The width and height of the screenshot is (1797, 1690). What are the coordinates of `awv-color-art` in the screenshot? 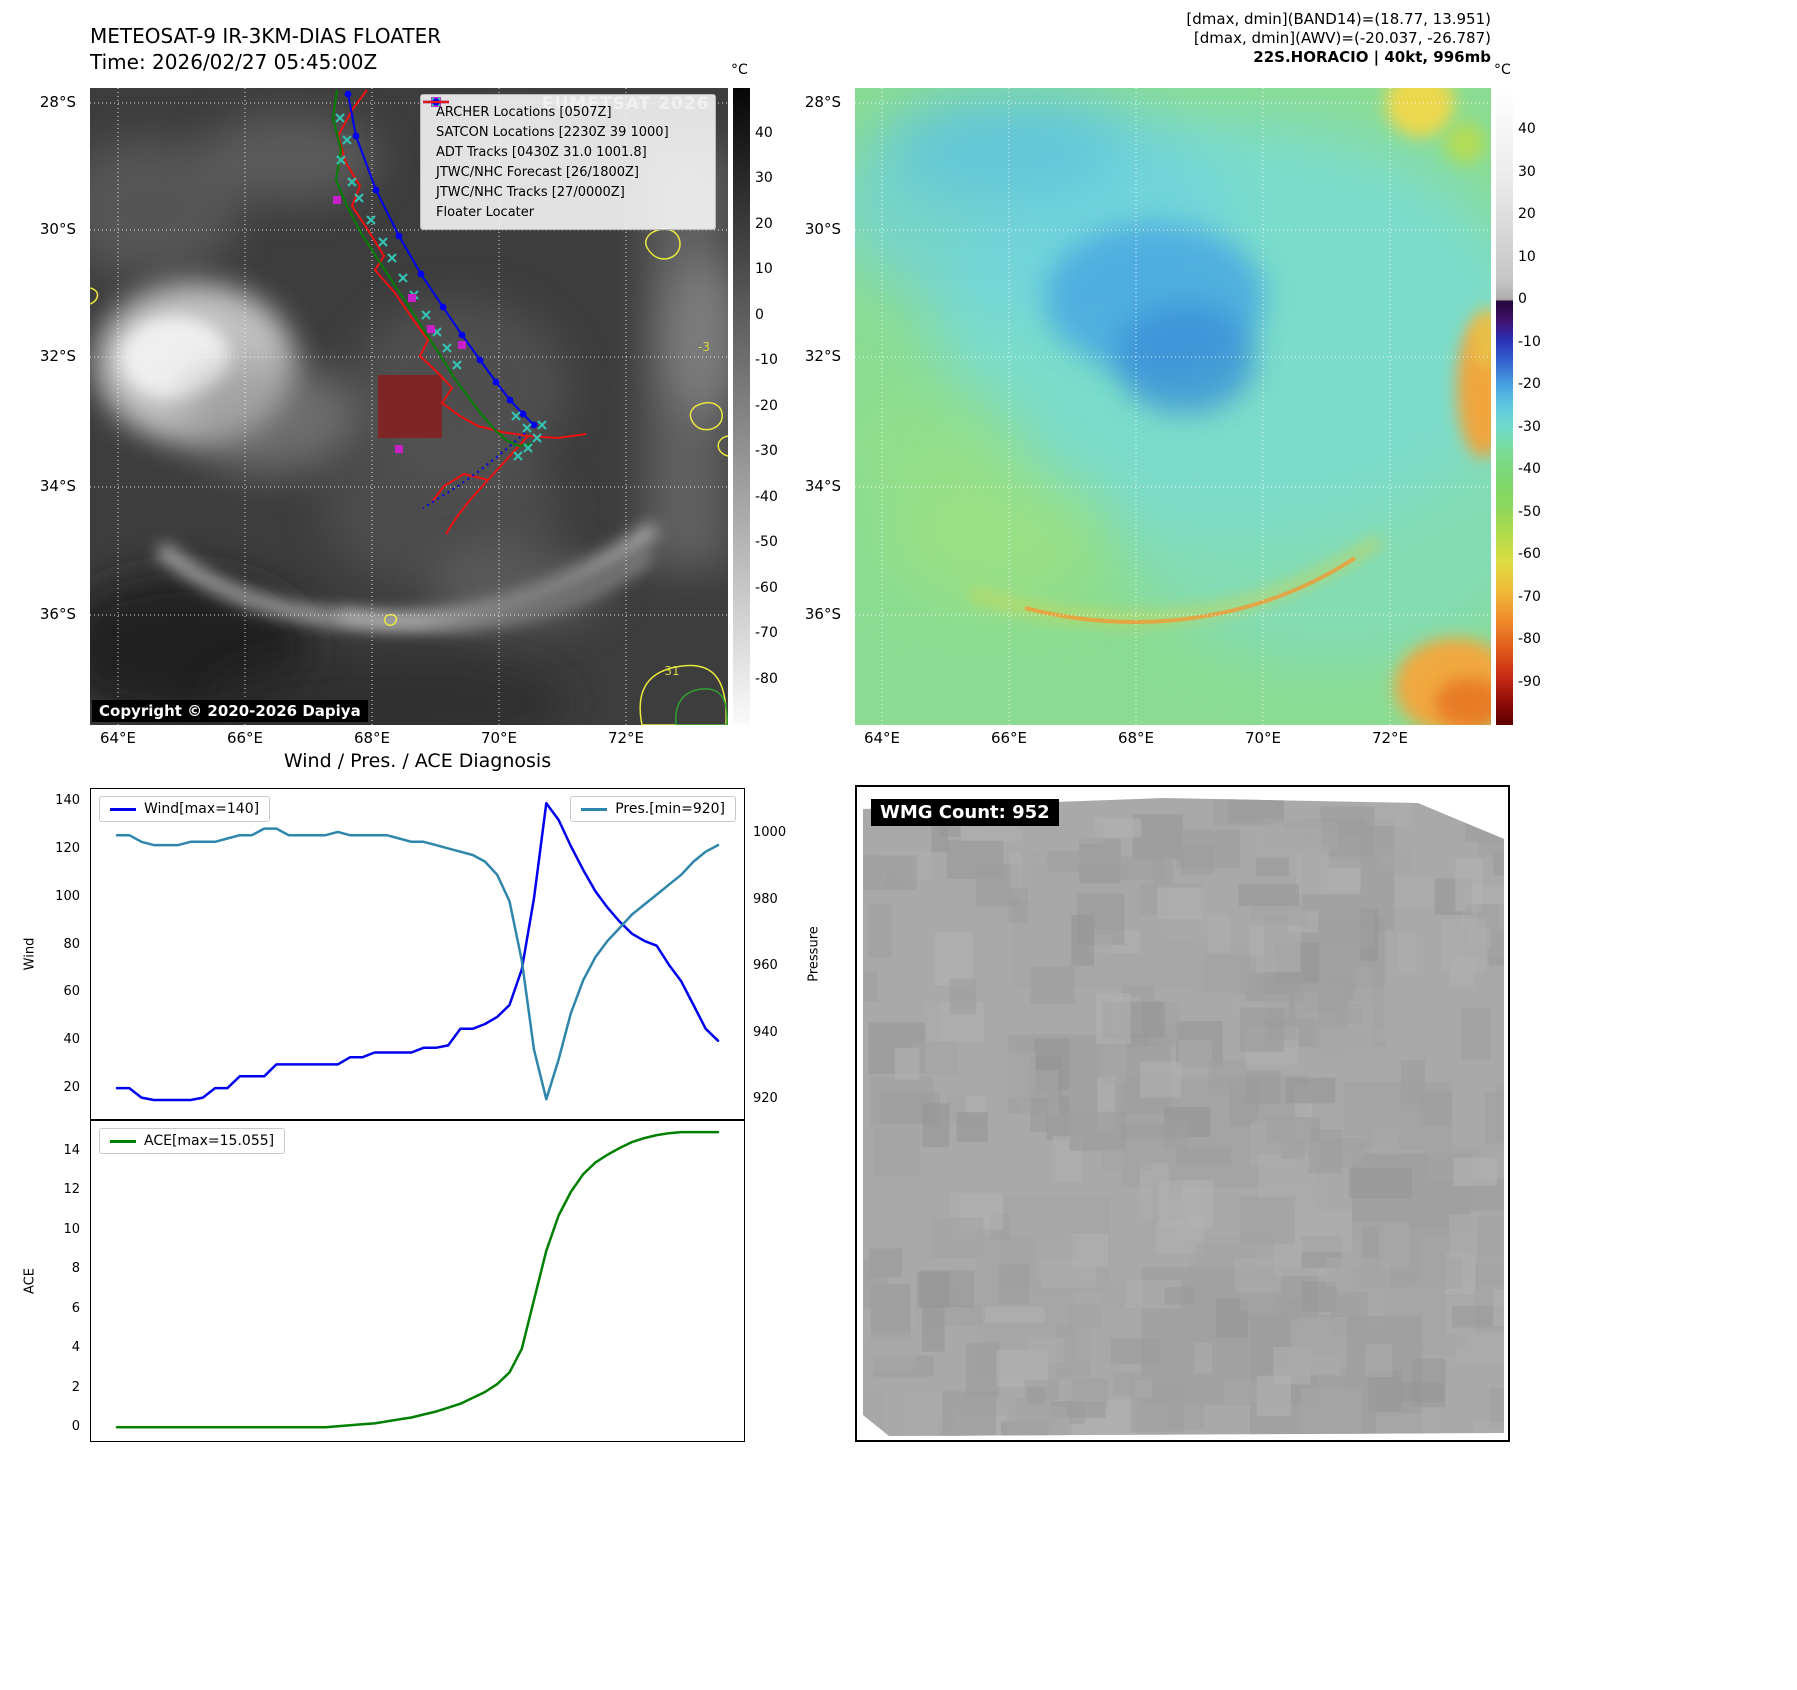 It's located at (1173, 406).